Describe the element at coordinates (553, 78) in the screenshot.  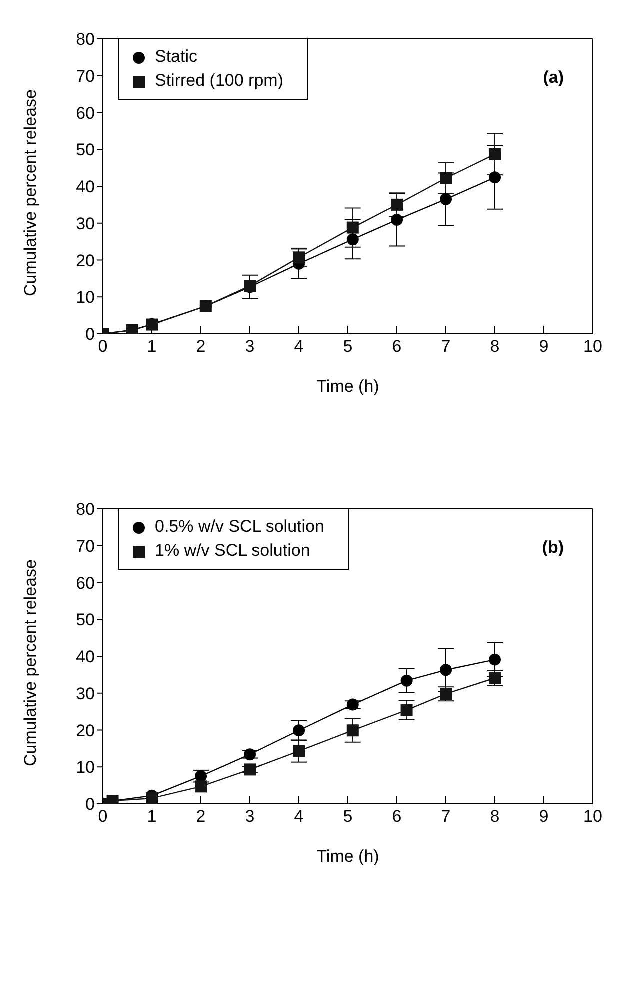
I see `annotation: (a)` at that location.